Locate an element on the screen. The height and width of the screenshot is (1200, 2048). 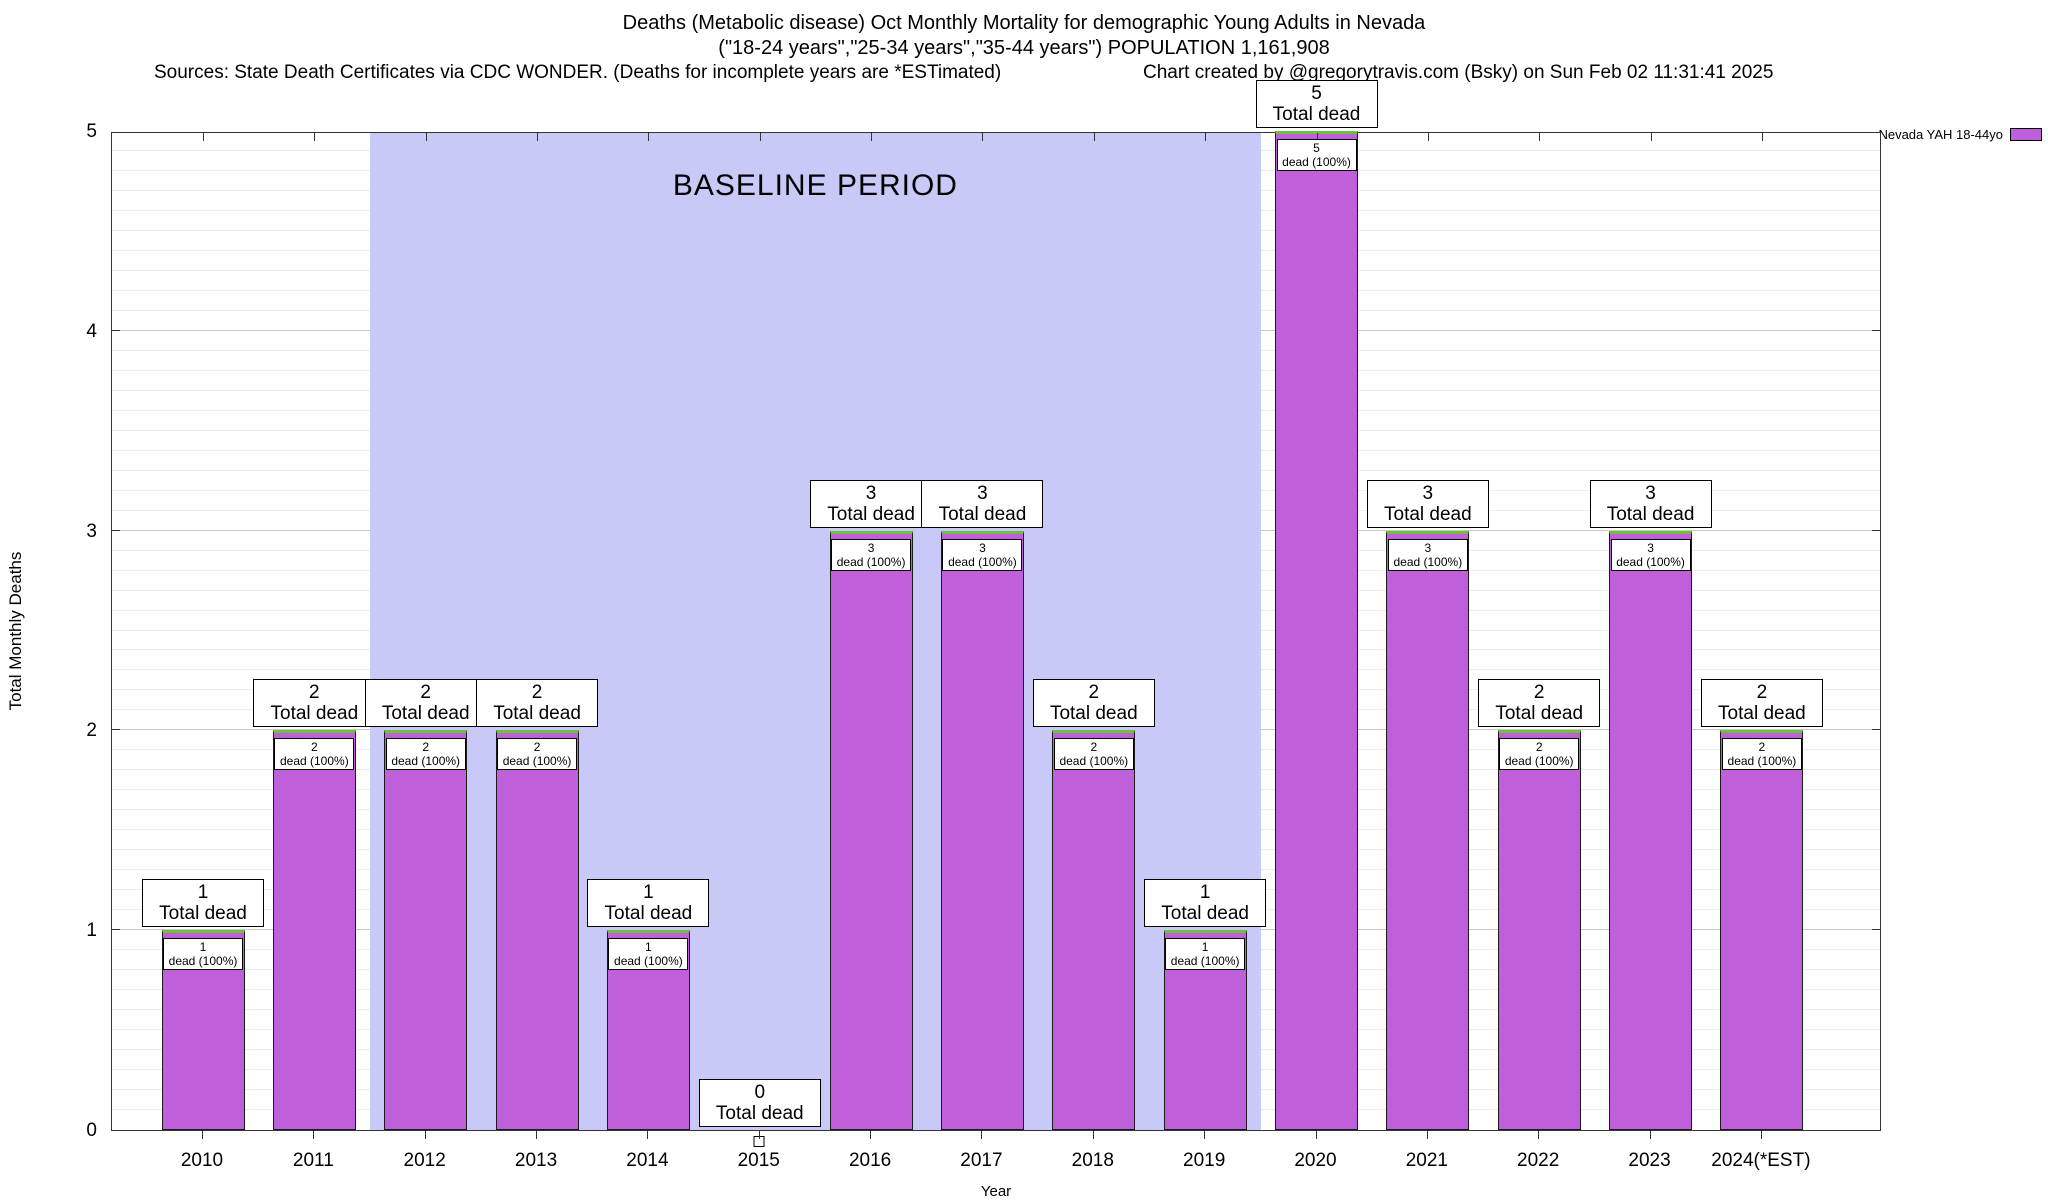
dead-pct-label-2020: 5 dead (100%) is located at coordinates (1316, 155).